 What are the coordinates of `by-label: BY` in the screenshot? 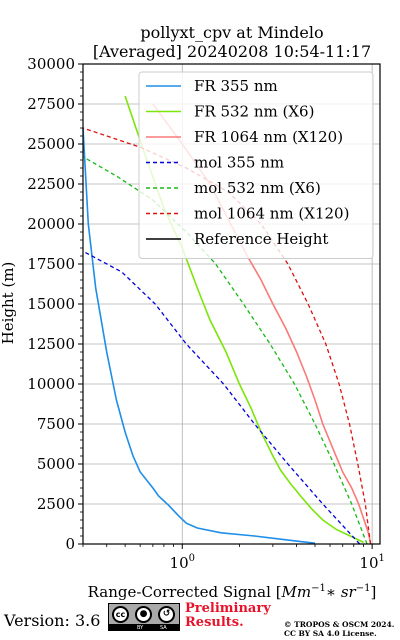 It's located at (140, 628).